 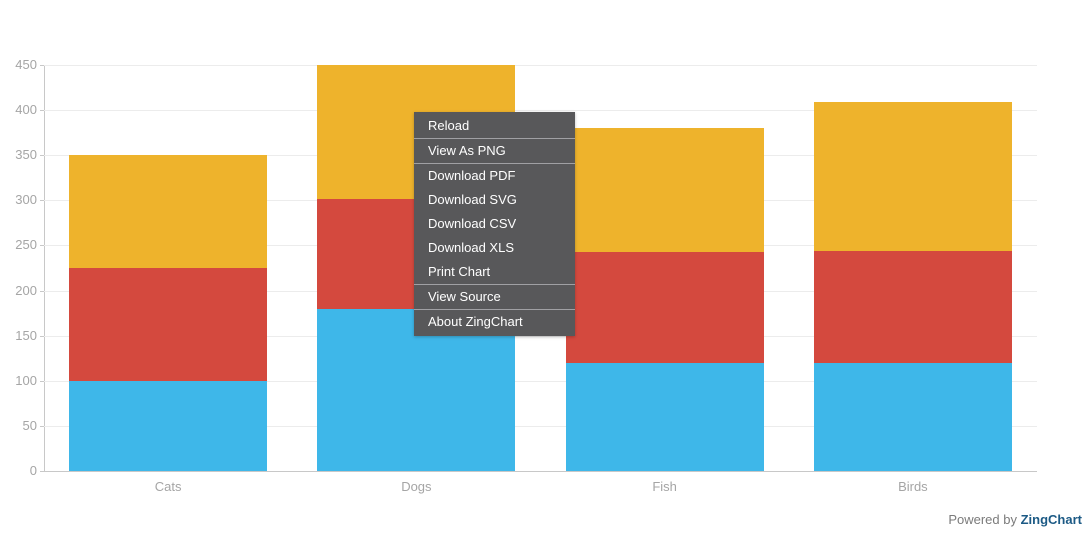 I want to click on menu-item-download-svg: Download SVG, so click(x=472, y=199).